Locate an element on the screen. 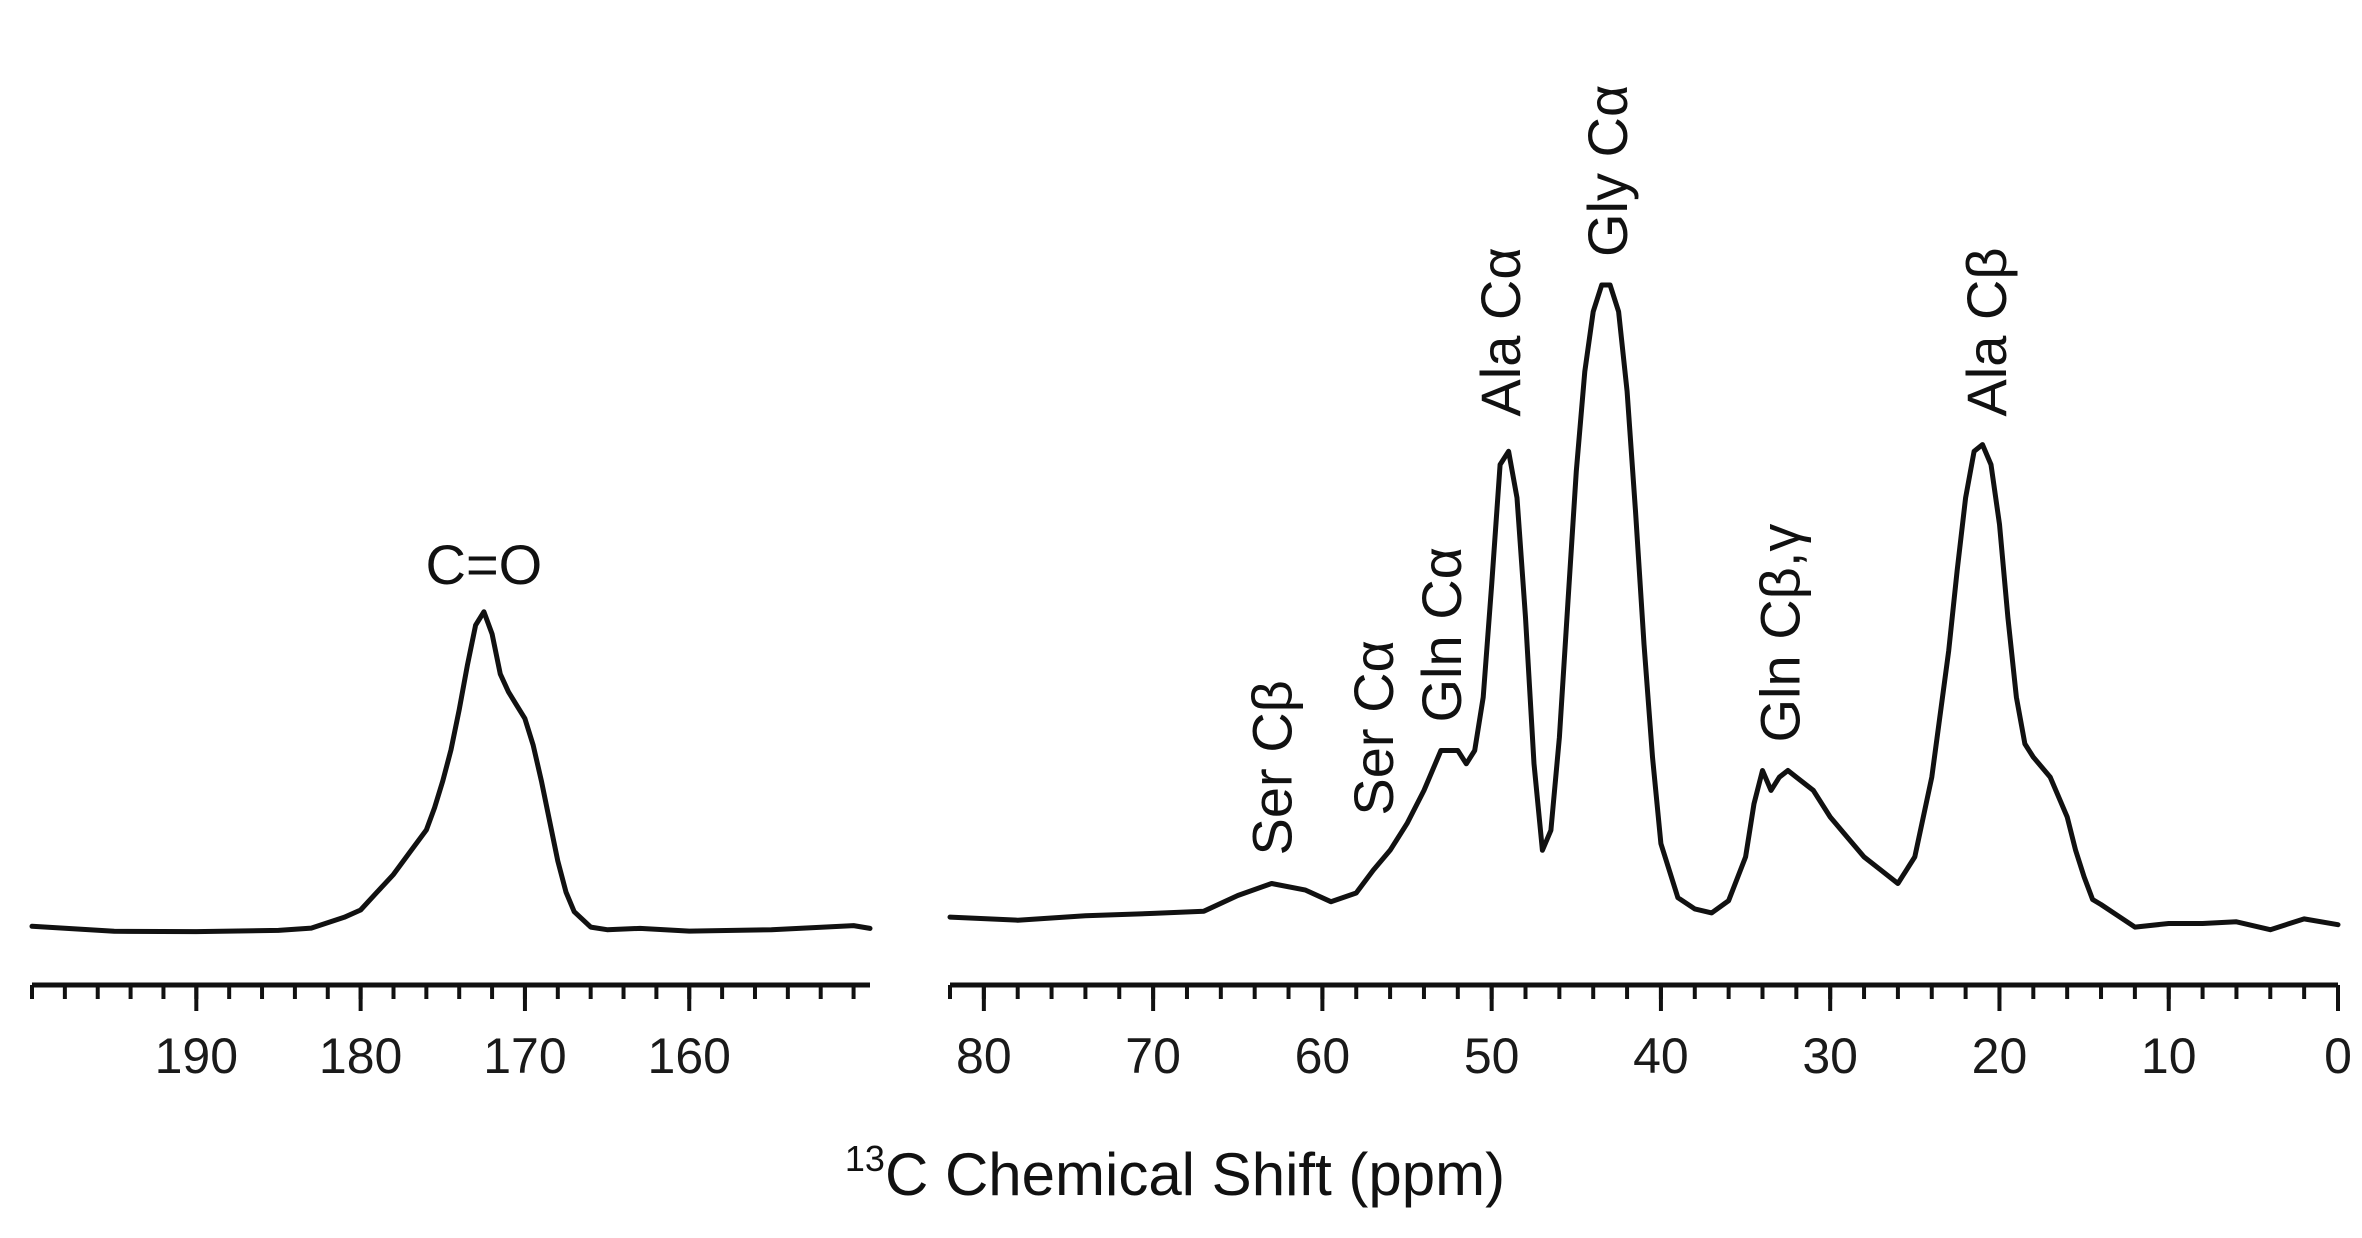  peak-label-ala-c: Ala Cα is located at coordinates (1500, 331).